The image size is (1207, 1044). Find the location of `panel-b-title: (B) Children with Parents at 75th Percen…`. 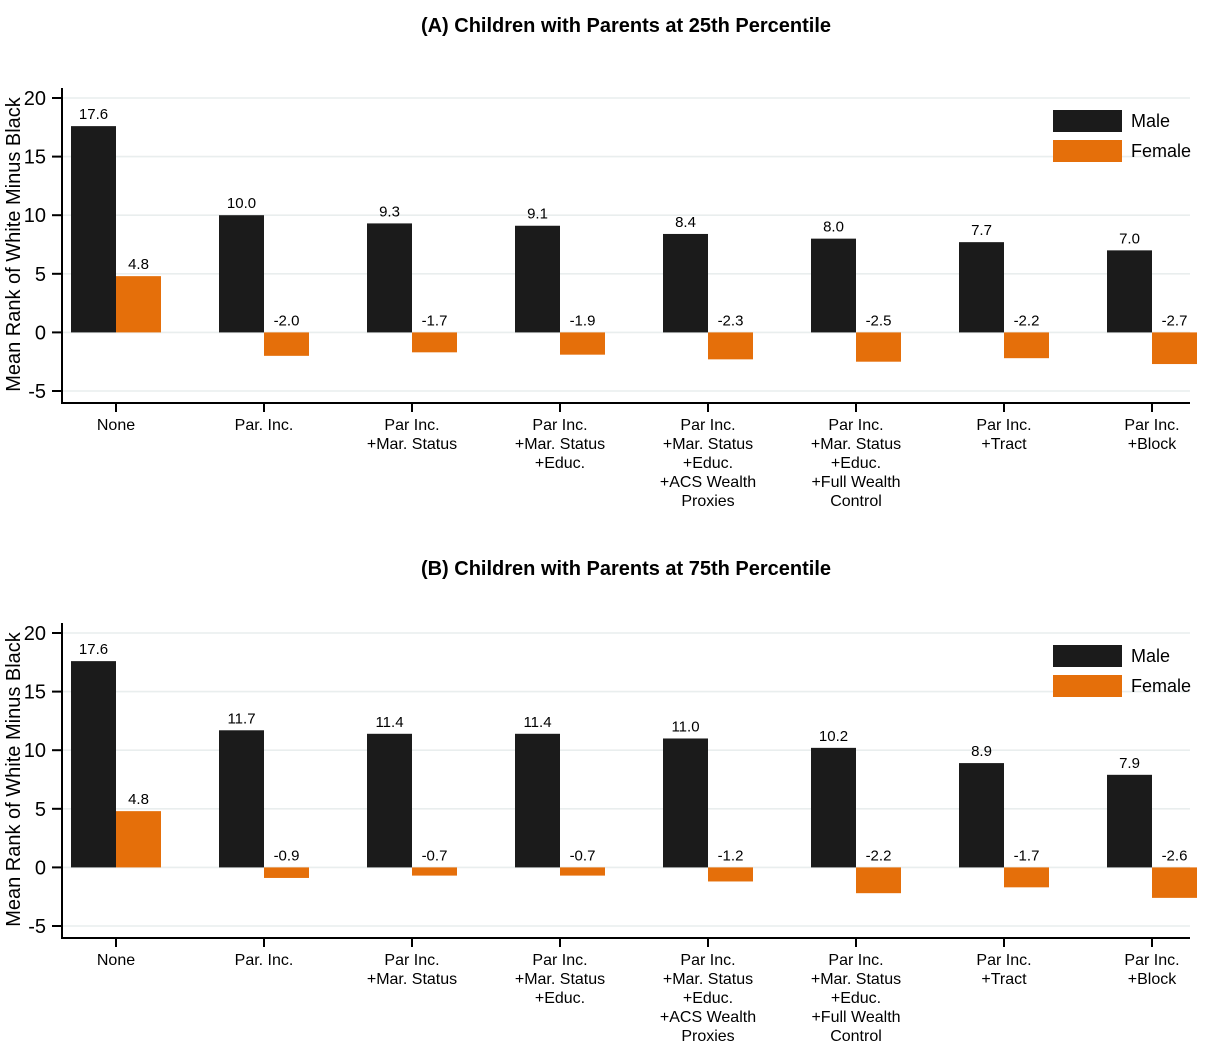

panel-b-title: (B) Children with Parents at 75th Percen… is located at coordinates (626, 569).